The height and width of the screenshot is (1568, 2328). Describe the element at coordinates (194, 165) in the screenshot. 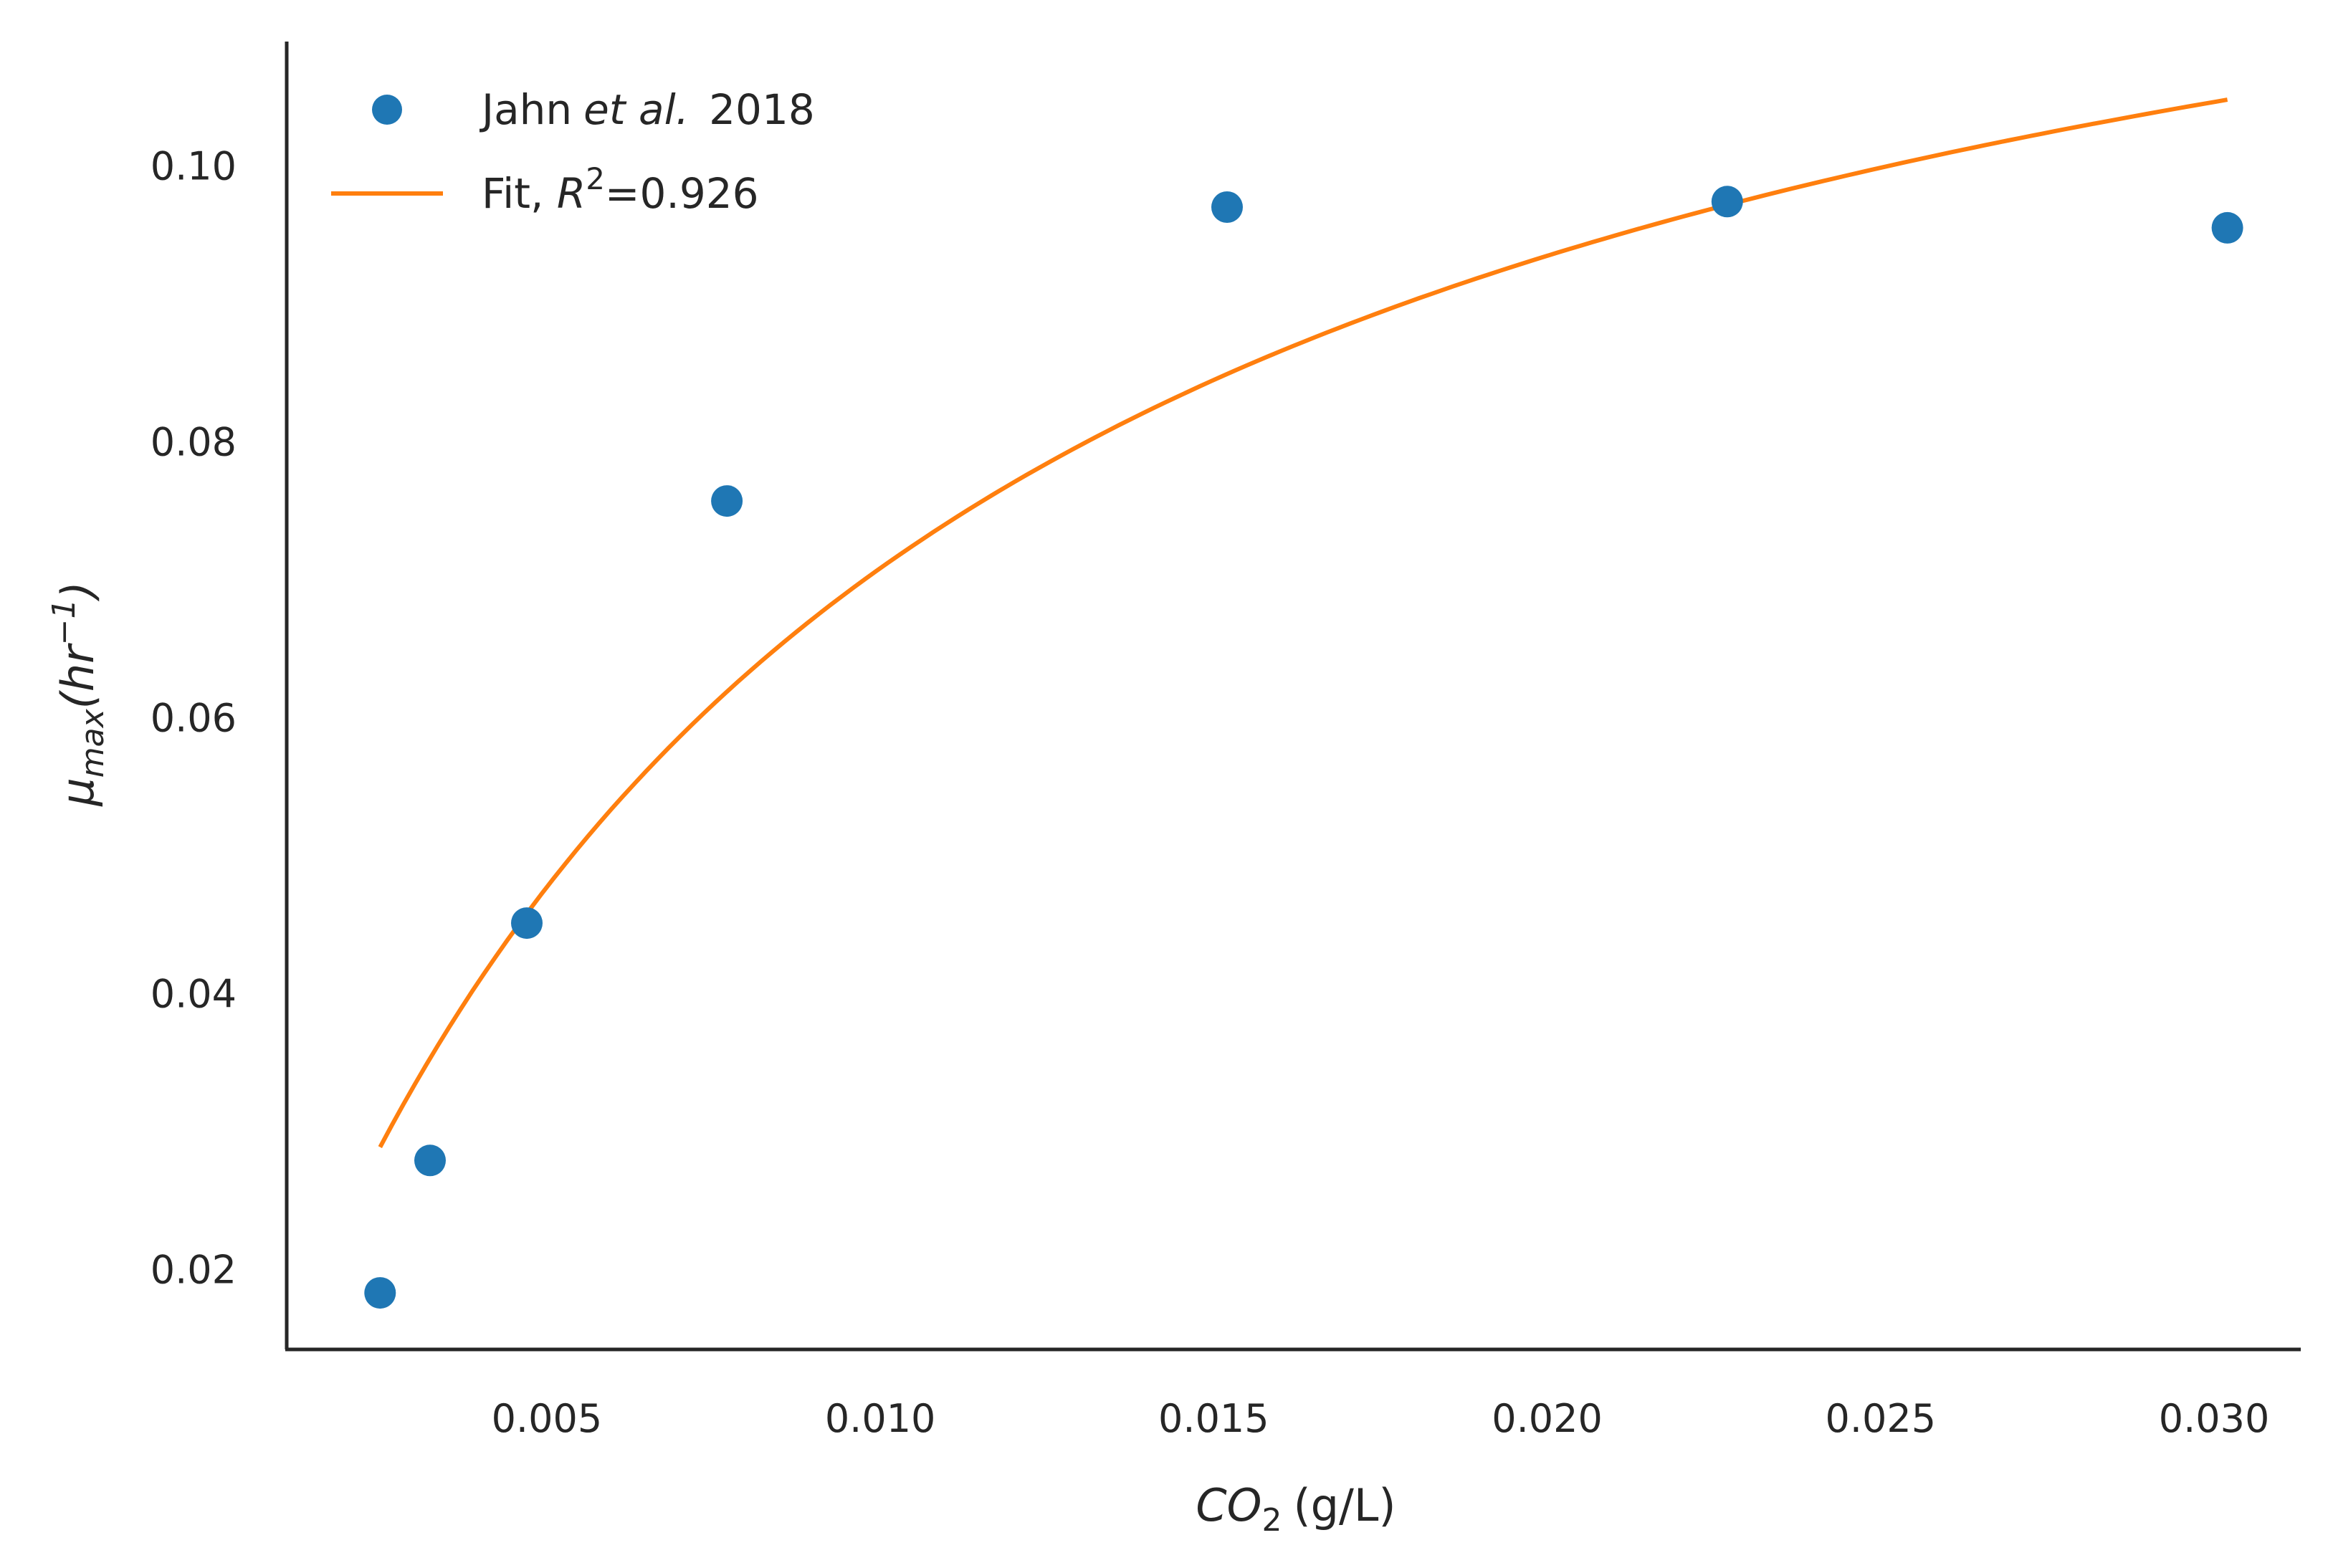

I see `y-tick-label: 0.10` at that location.